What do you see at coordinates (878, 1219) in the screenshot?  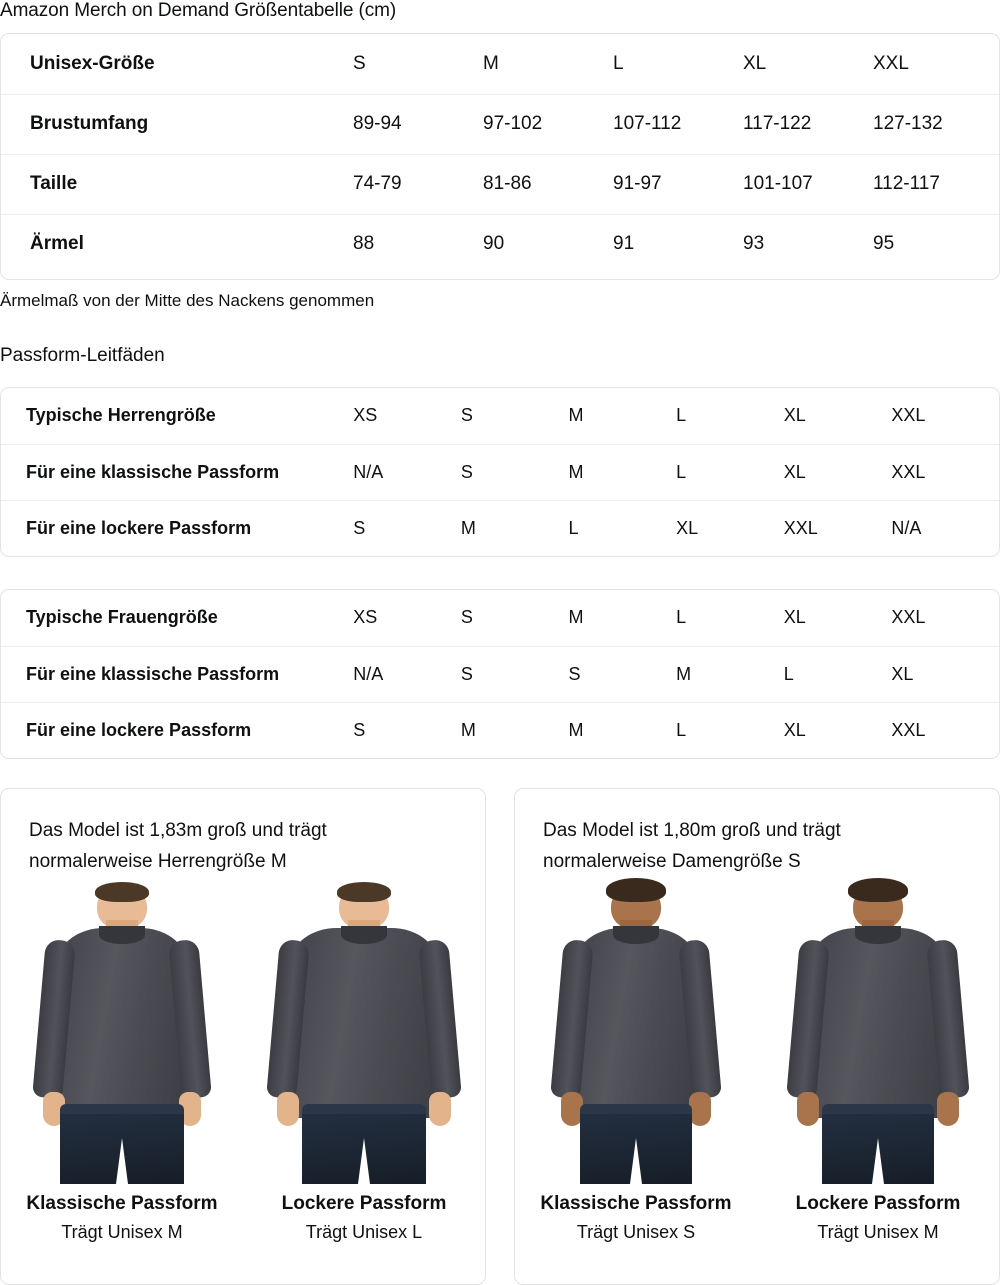 I see `figure-label-loose: Lockere Passform Trägt Unisex M` at bounding box center [878, 1219].